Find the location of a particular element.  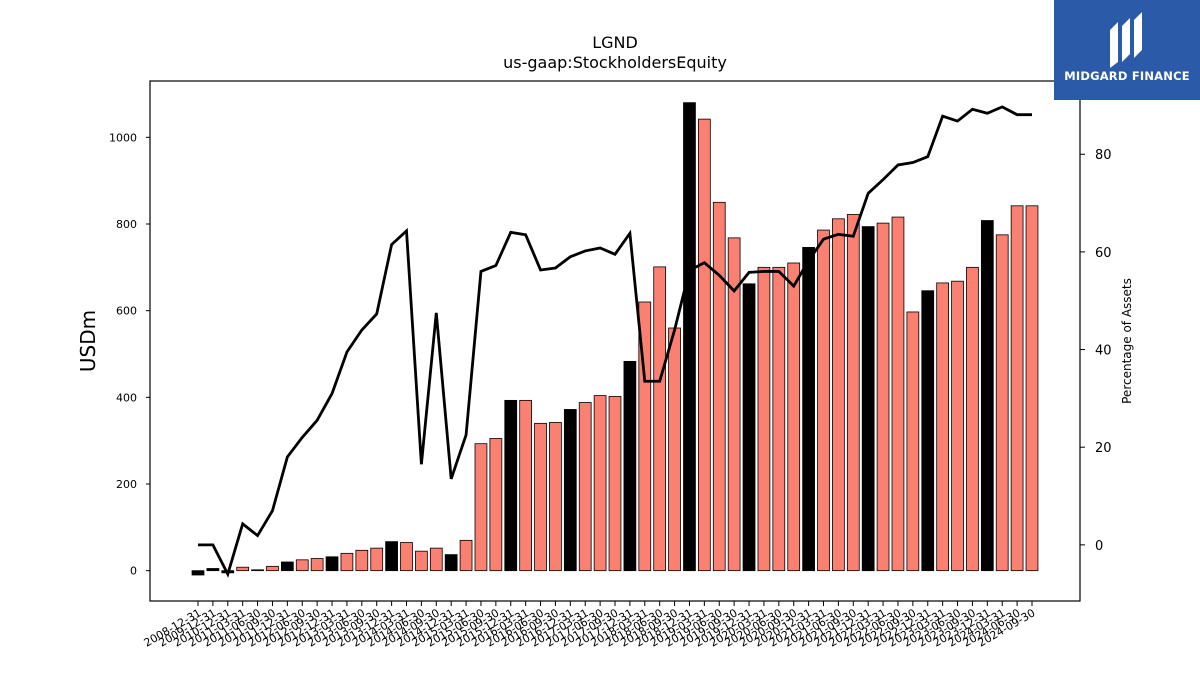

logo-text: MIDGARD FINANCE is located at coordinates (1127, 76).